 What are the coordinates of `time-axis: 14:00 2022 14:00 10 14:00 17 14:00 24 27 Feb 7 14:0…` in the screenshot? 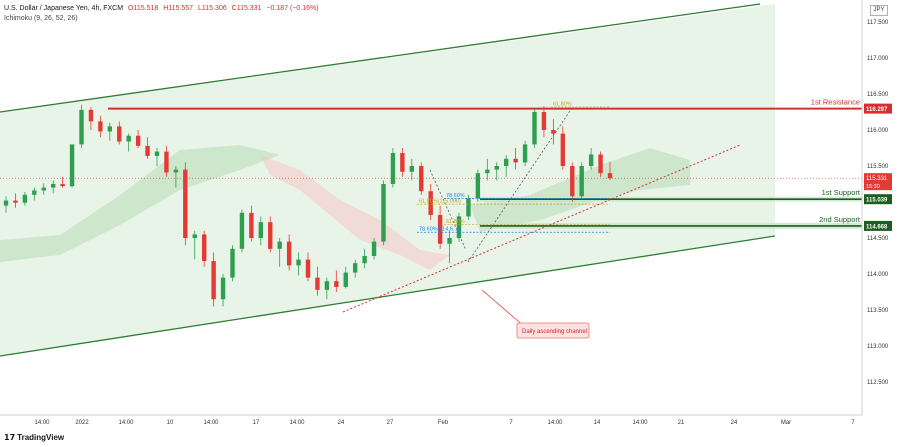 It's located at (444, 423).